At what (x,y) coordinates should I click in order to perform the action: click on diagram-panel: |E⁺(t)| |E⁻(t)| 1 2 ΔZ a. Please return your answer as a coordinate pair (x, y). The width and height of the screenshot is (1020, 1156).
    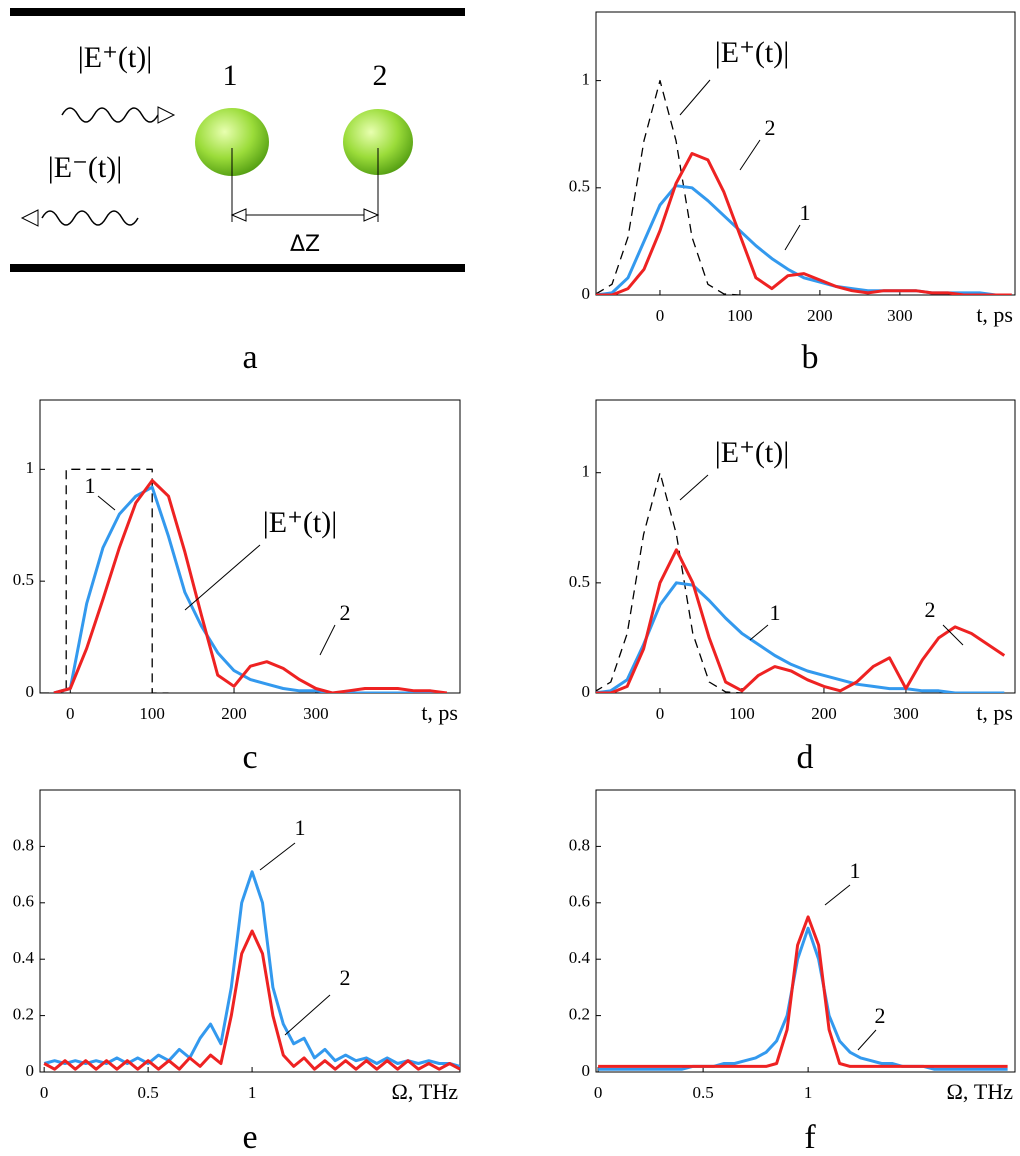
    Looking at the image, I should click on (237, 192).